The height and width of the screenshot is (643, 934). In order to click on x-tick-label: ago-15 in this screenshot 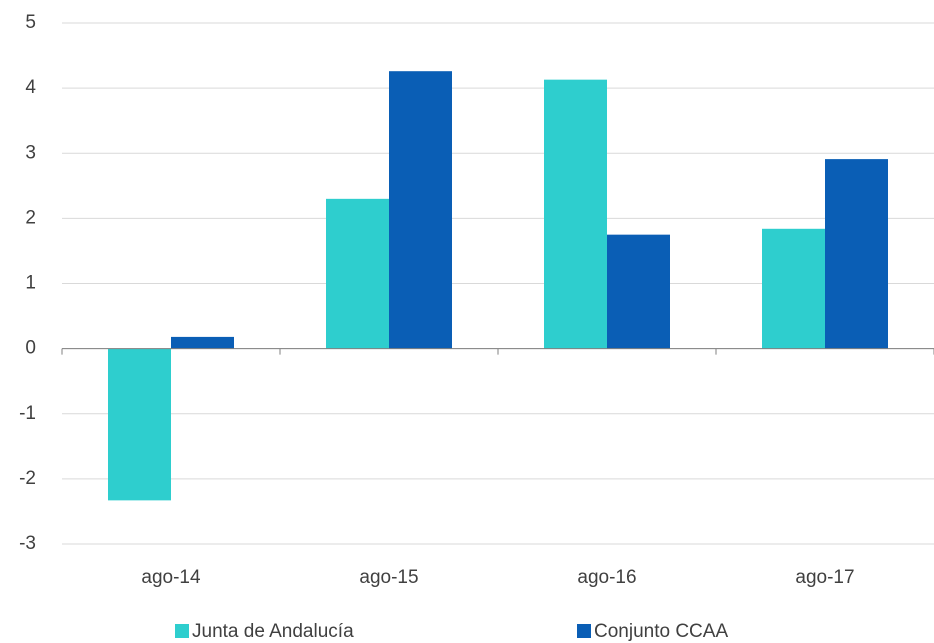, I will do `click(388, 577)`.